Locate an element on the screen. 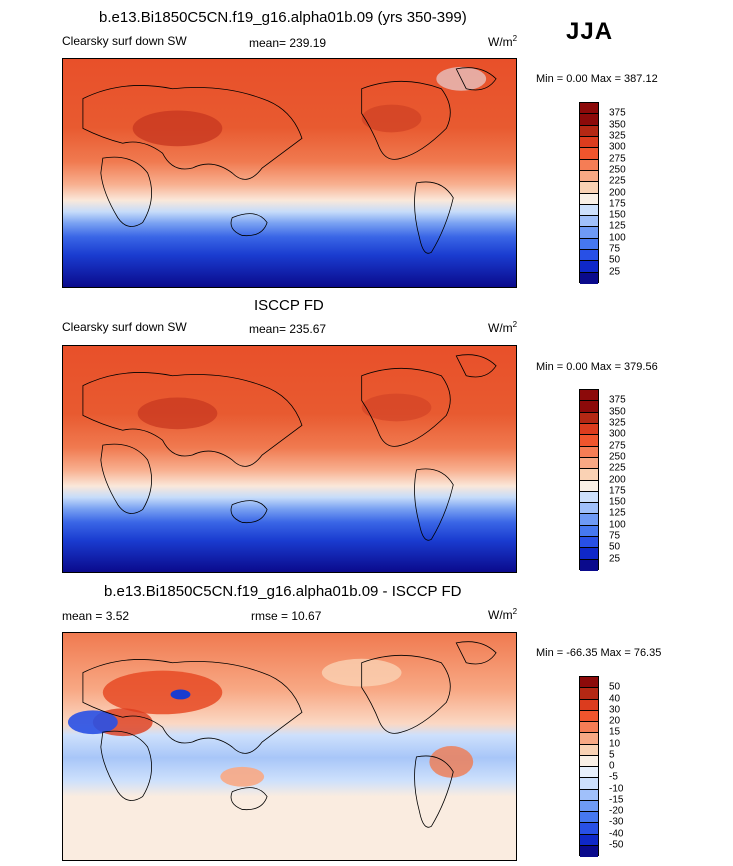 The height and width of the screenshot is (866, 733). mean-label: mean = 3.52 is located at coordinates (96, 616).